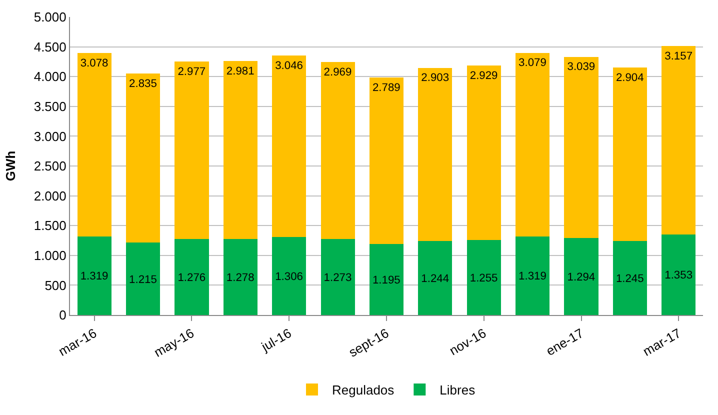  I want to click on data-label: 1.255, so click(484, 278).